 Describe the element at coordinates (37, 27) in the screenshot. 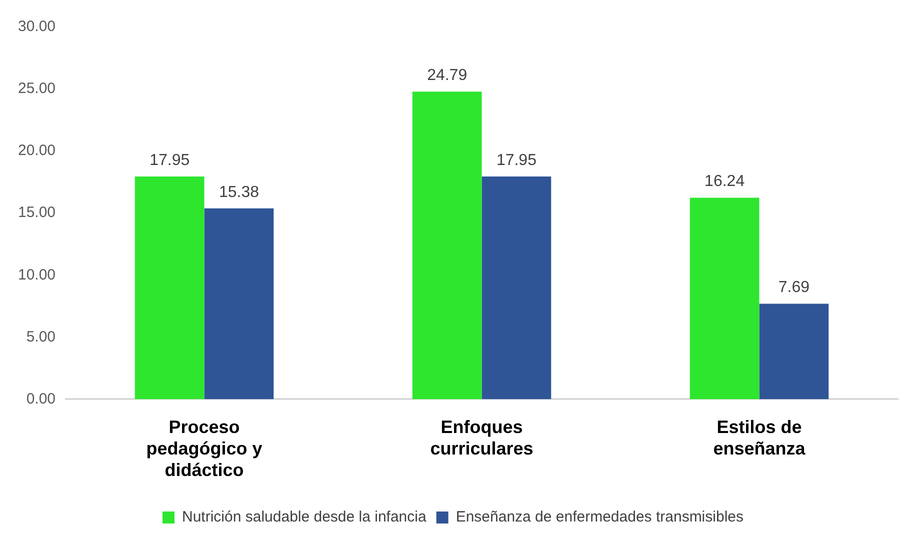

I see `y-tick-label: 30.00` at that location.